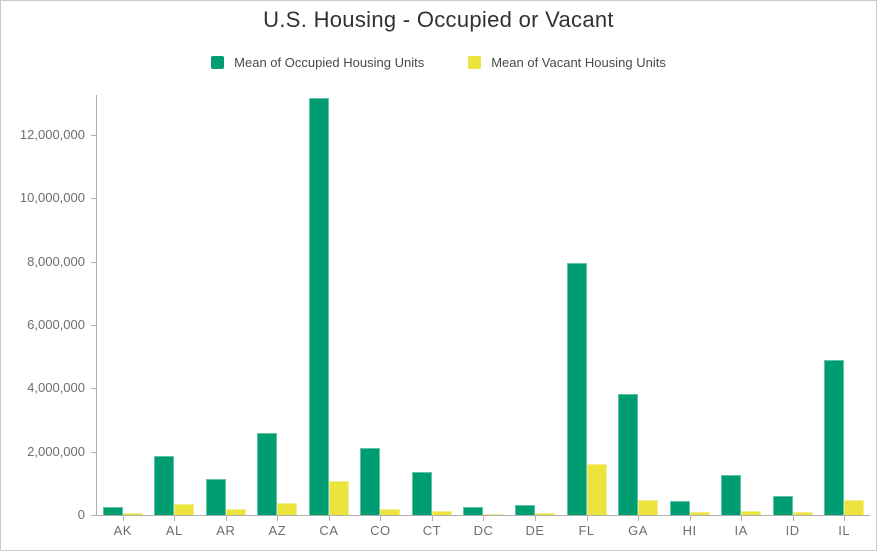  I want to click on bar-group-ca, so click(329, 308).